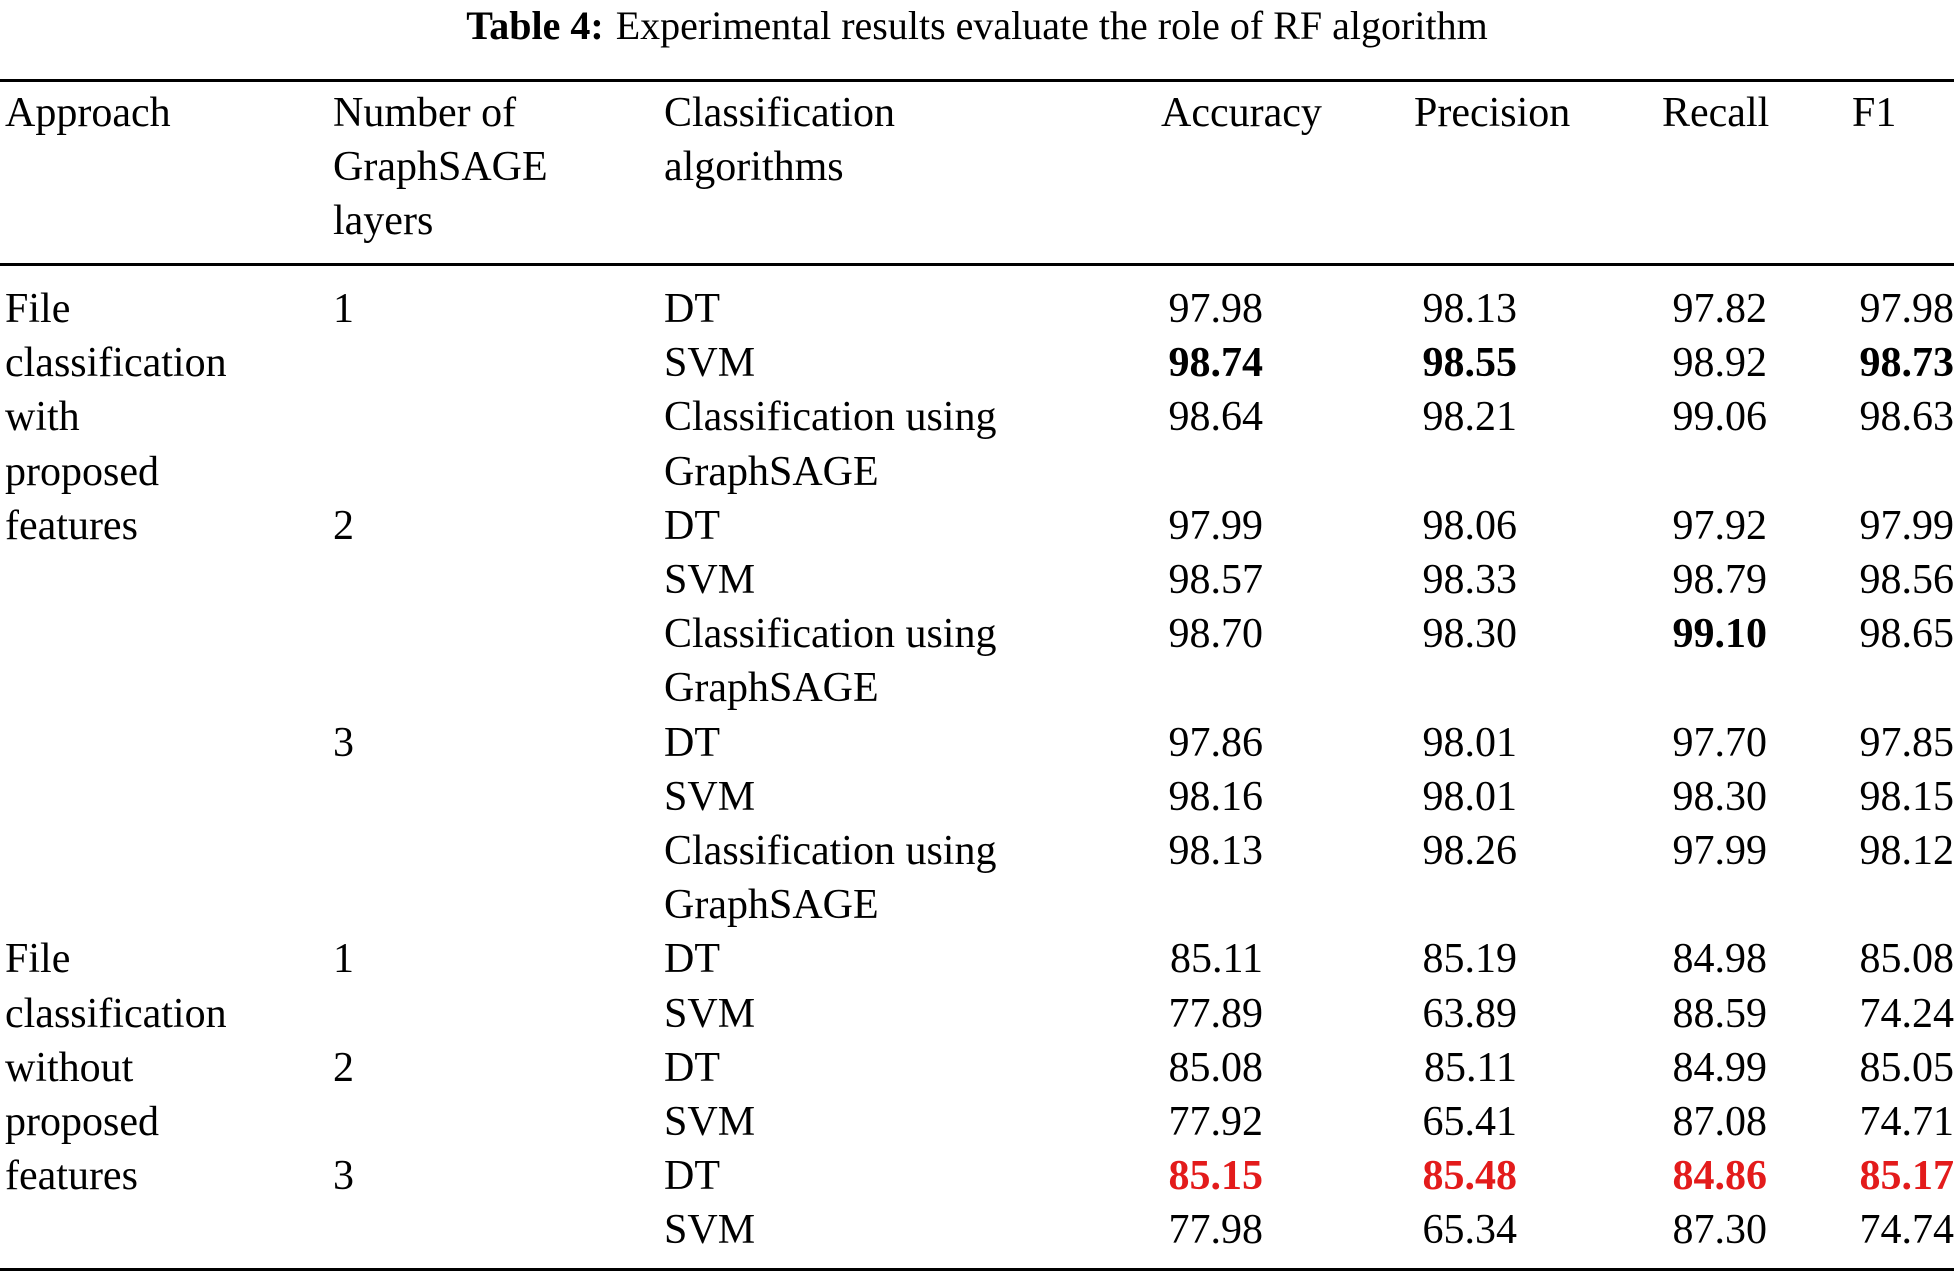 This screenshot has height=1275, width=1954. What do you see at coordinates (1470, 417) in the screenshot?
I see `metric-prec: 98.21` at bounding box center [1470, 417].